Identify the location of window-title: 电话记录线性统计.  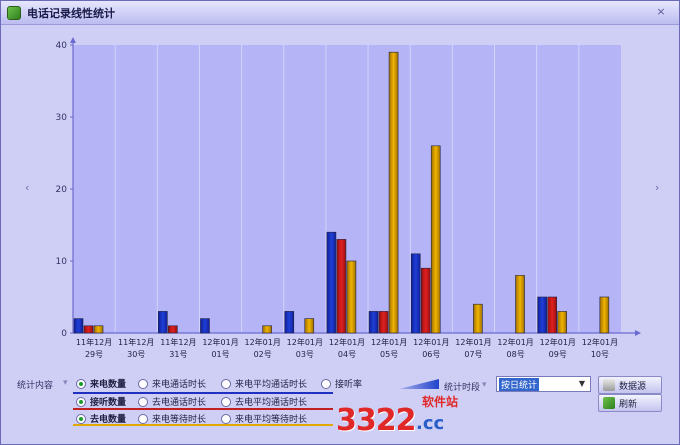
(71, 13).